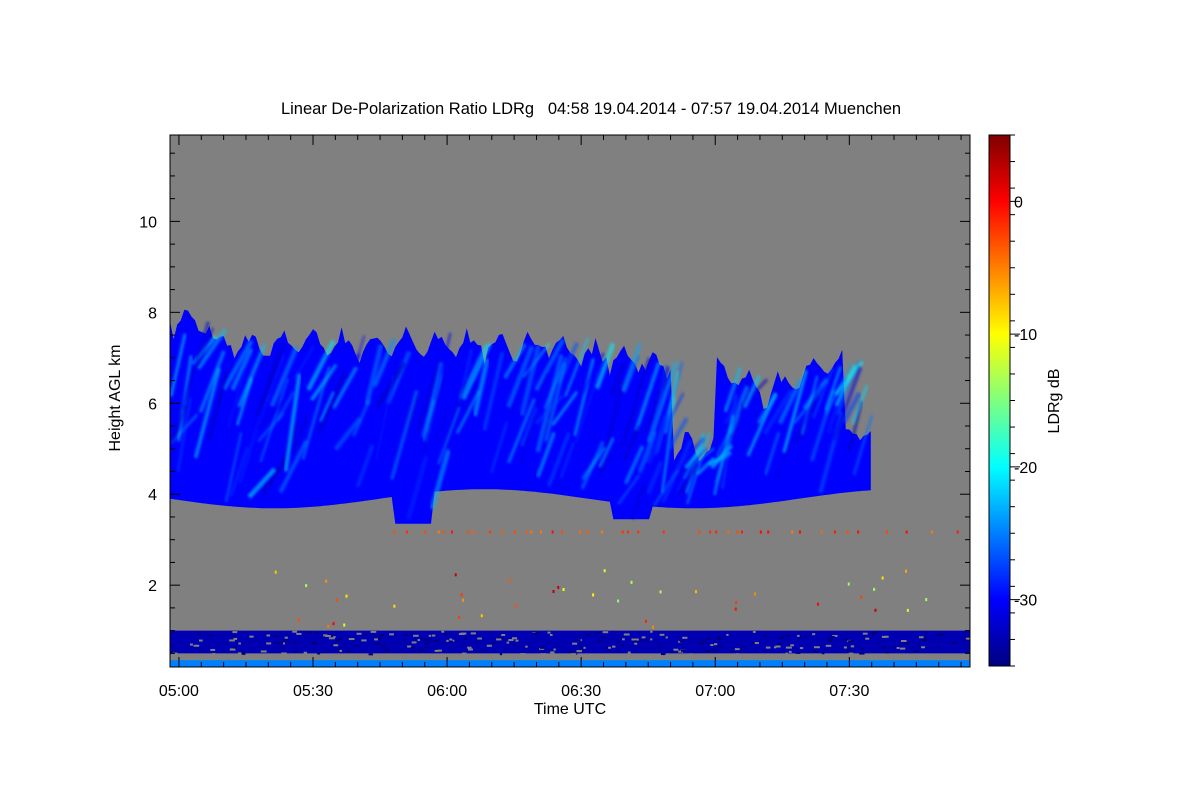  Describe the element at coordinates (148, 222) in the screenshot. I see `y-tick-label: 10` at that location.